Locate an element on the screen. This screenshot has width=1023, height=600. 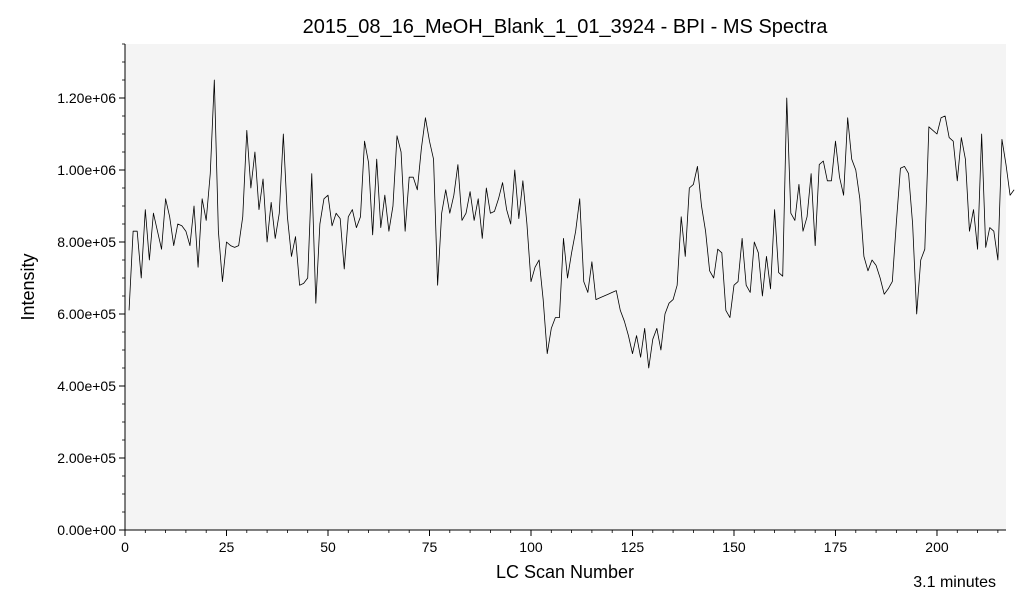
x-tick-label: 50 is located at coordinates (328, 547).